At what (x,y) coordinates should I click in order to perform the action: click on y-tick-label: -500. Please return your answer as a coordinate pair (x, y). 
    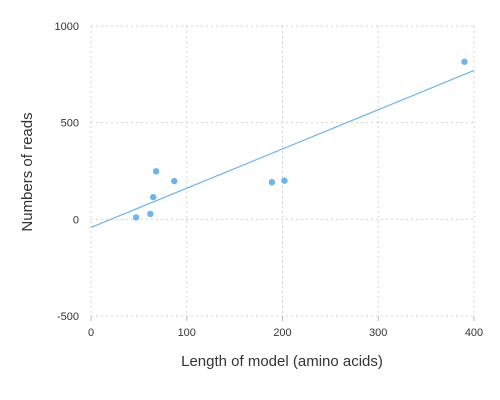
    Looking at the image, I should click on (68, 317).